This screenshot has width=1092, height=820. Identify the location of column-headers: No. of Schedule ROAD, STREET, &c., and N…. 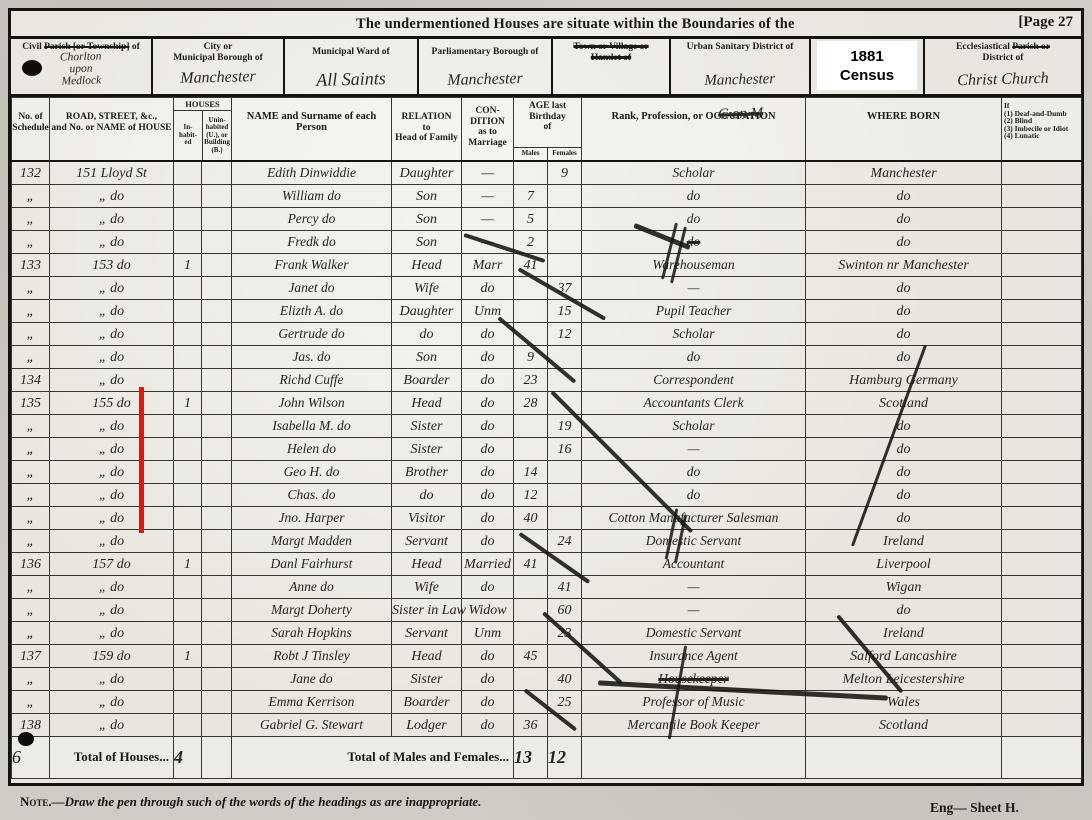
(547, 129).